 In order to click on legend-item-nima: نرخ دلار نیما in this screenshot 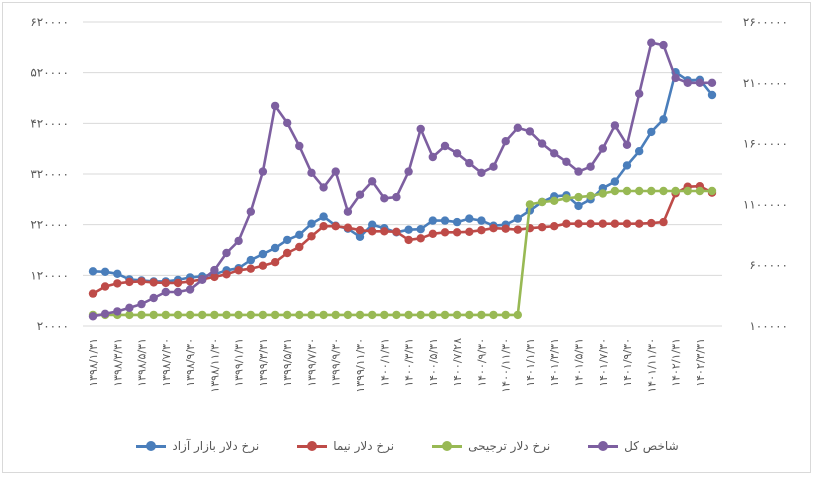, I will do `click(345, 446)`.